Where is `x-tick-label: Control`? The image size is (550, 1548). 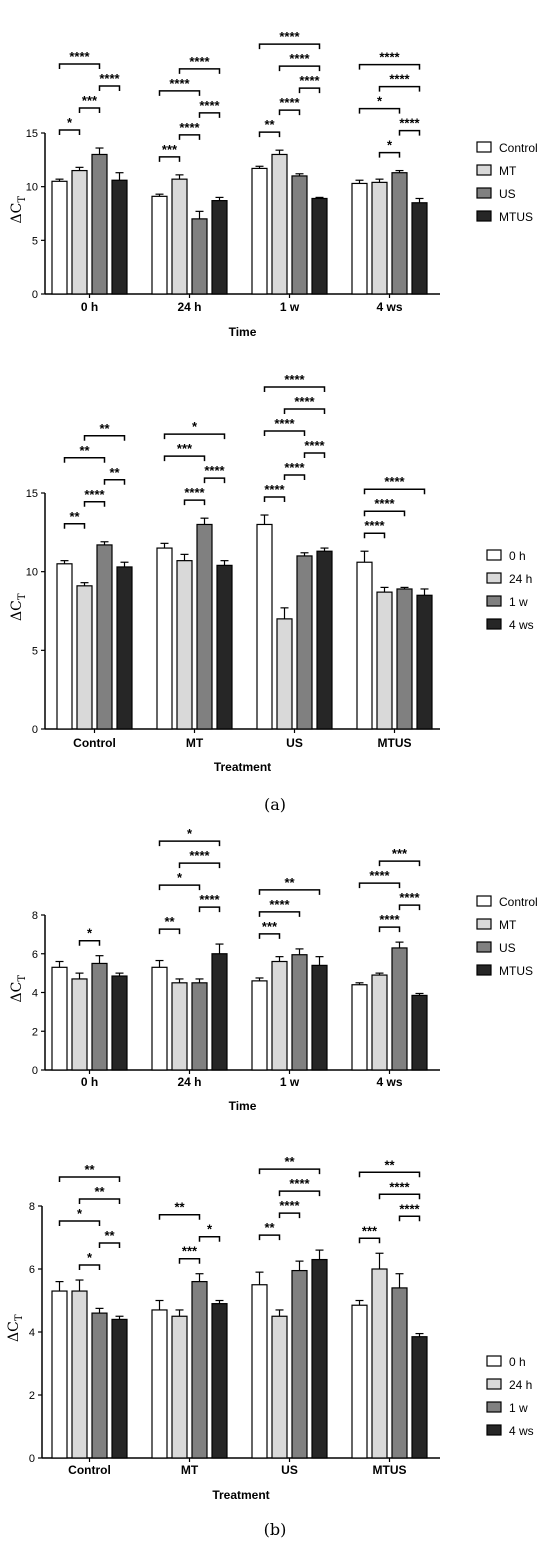
x-tick-label: Control is located at coordinates (94, 743).